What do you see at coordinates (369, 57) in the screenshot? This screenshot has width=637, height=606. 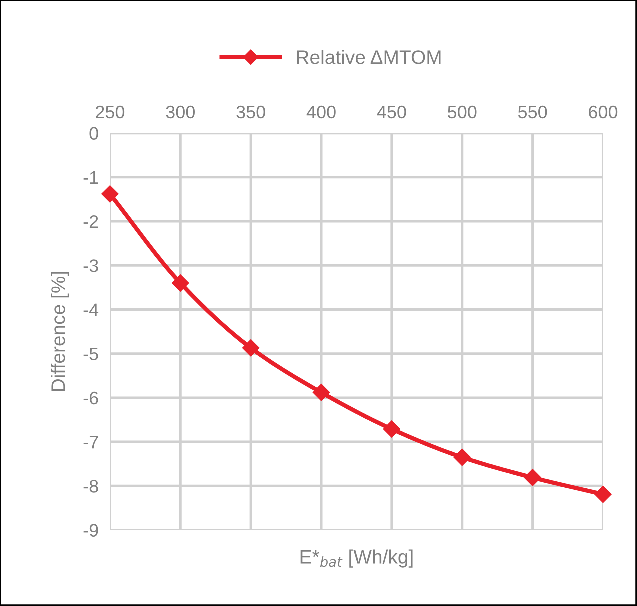 I see `legend-label: Relative ΔMTOM` at bounding box center [369, 57].